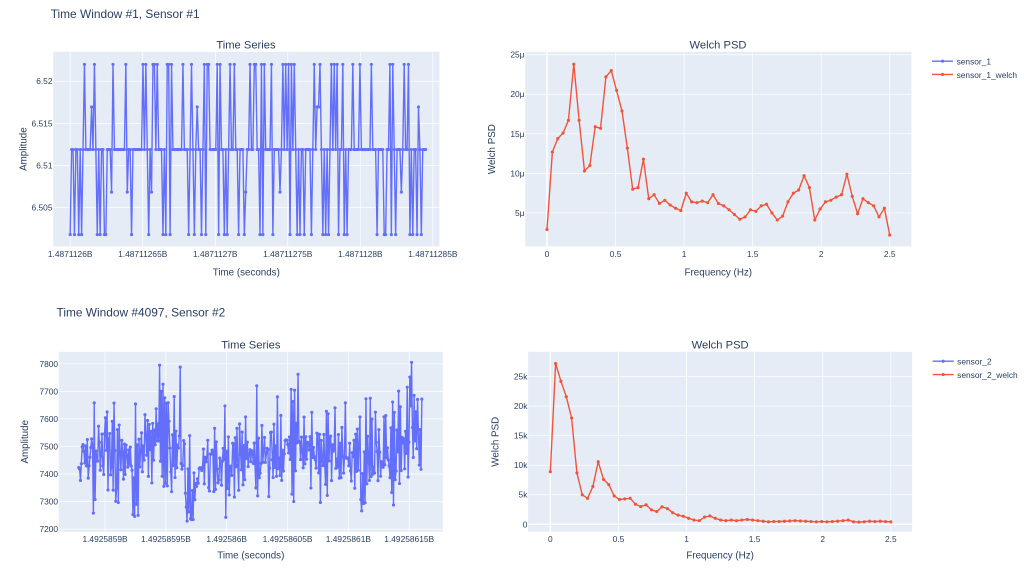 This screenshot has width=1024, height=573. I want to click on svg-text: sensor_1, so click(974, 61).